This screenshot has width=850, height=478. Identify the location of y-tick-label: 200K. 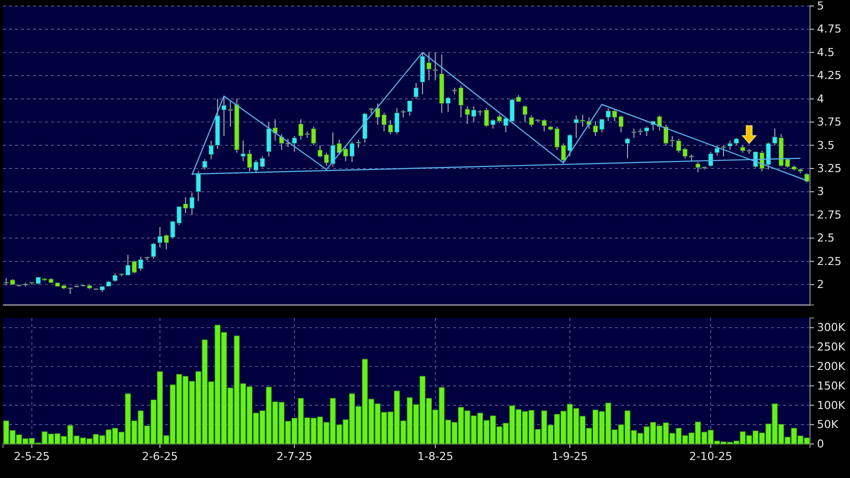
(831, 366).